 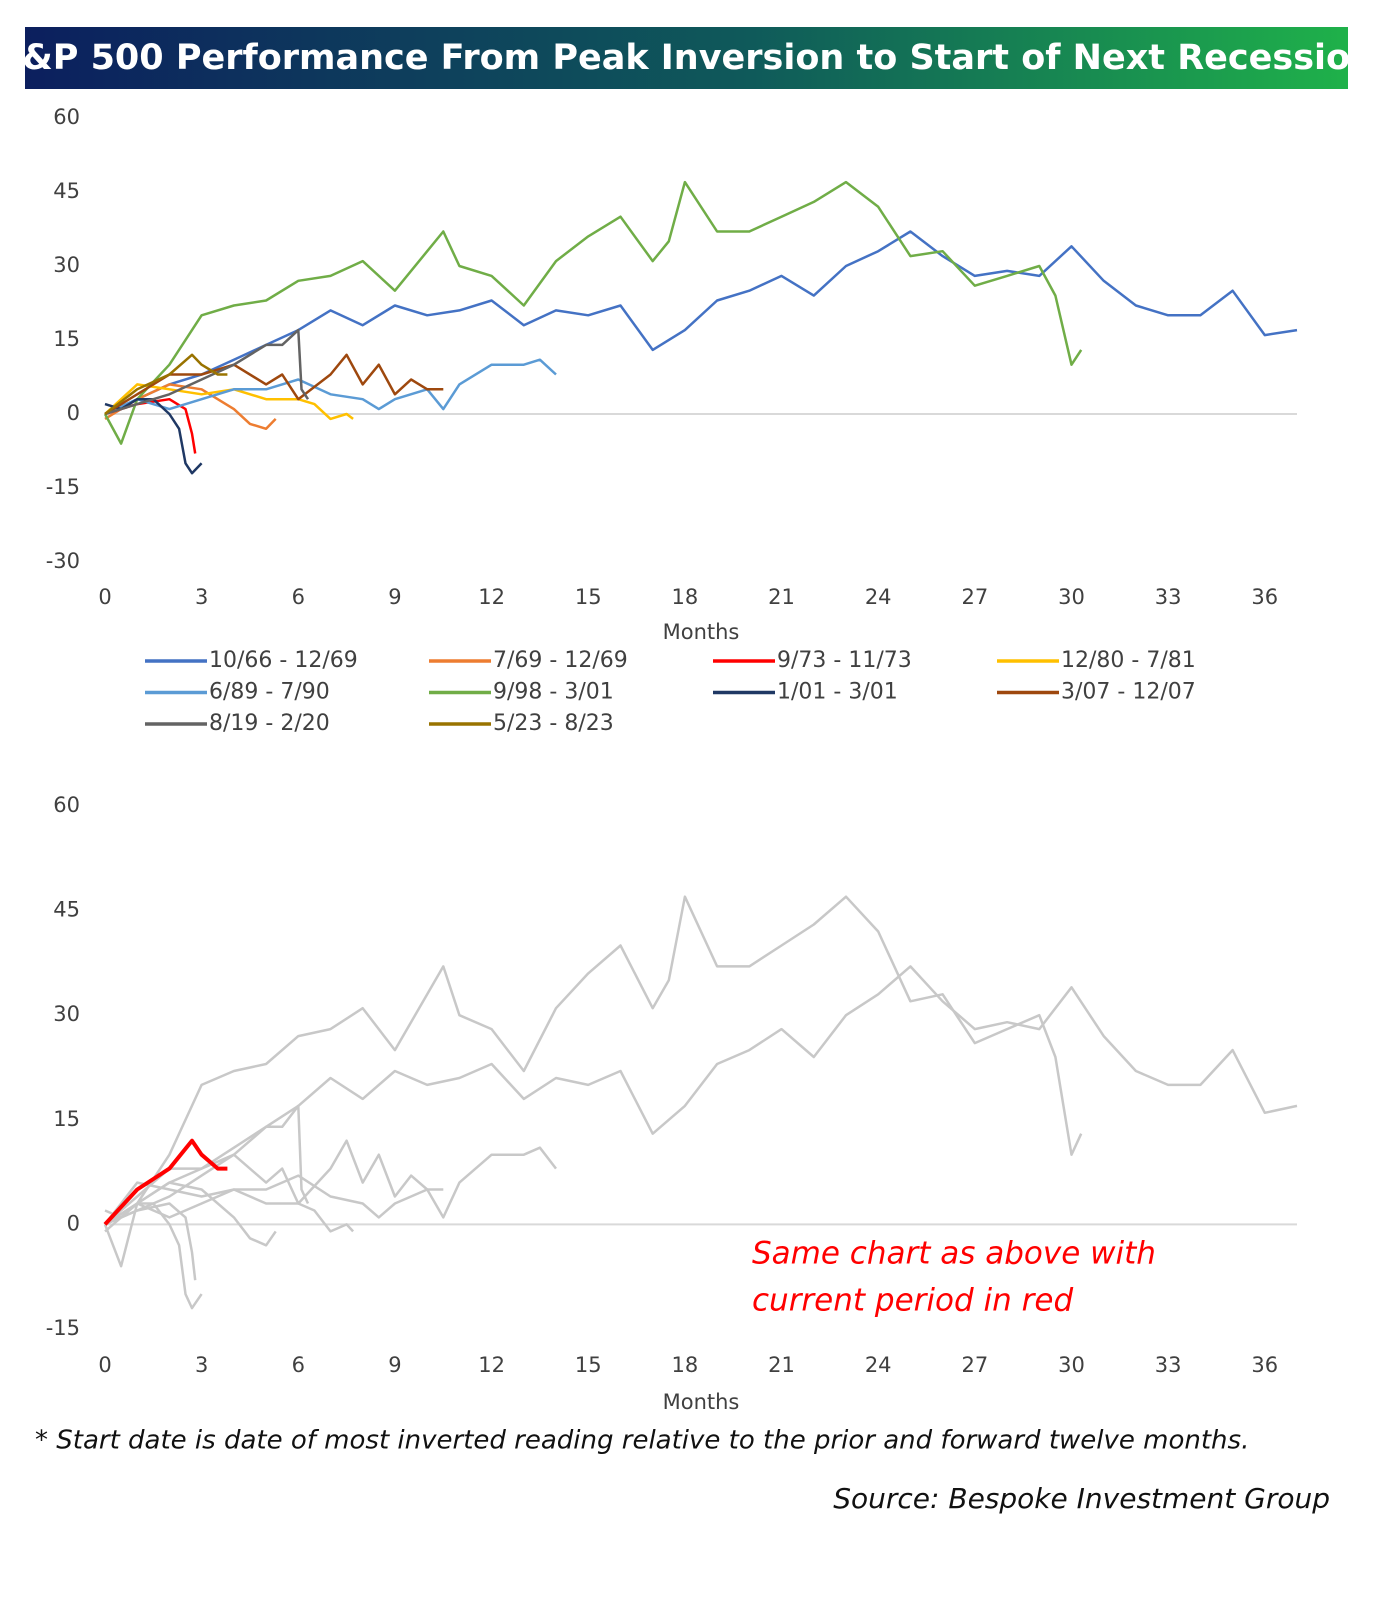 I want to click on legend-label: 10/66 - 12/69, so click(x=283, y=660).